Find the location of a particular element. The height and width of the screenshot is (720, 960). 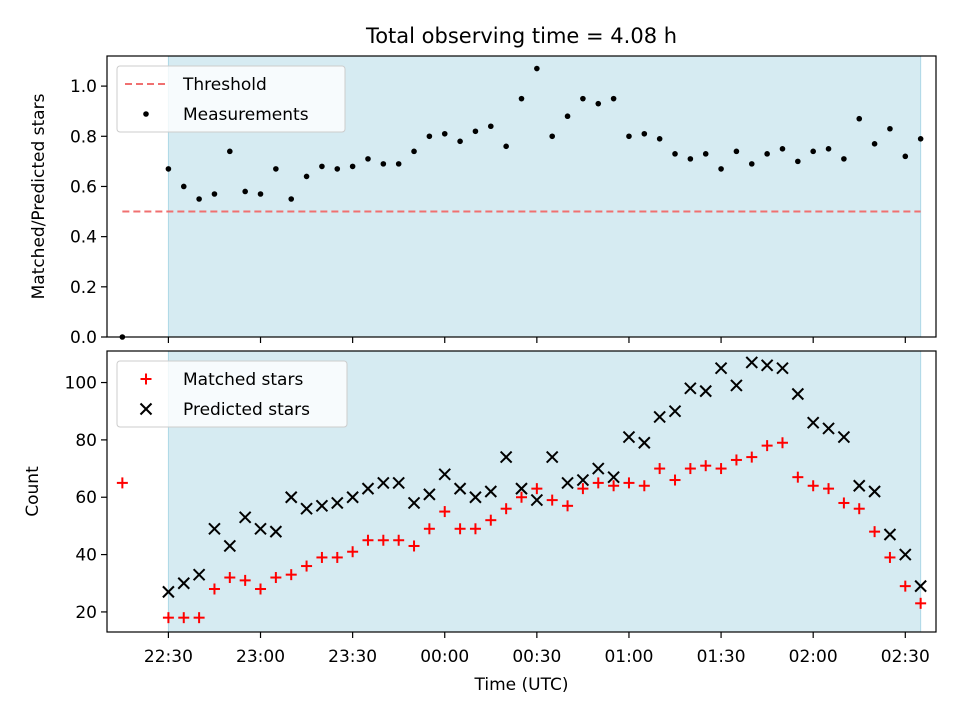

x-tick-label: 23:00 is located at coordinates (260, 657).